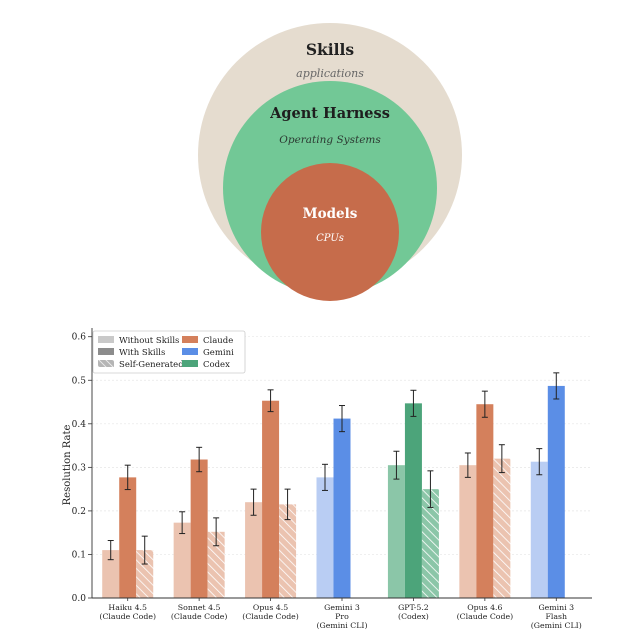  I want to click on y-tick-label: 0.3, so click(79, 468).